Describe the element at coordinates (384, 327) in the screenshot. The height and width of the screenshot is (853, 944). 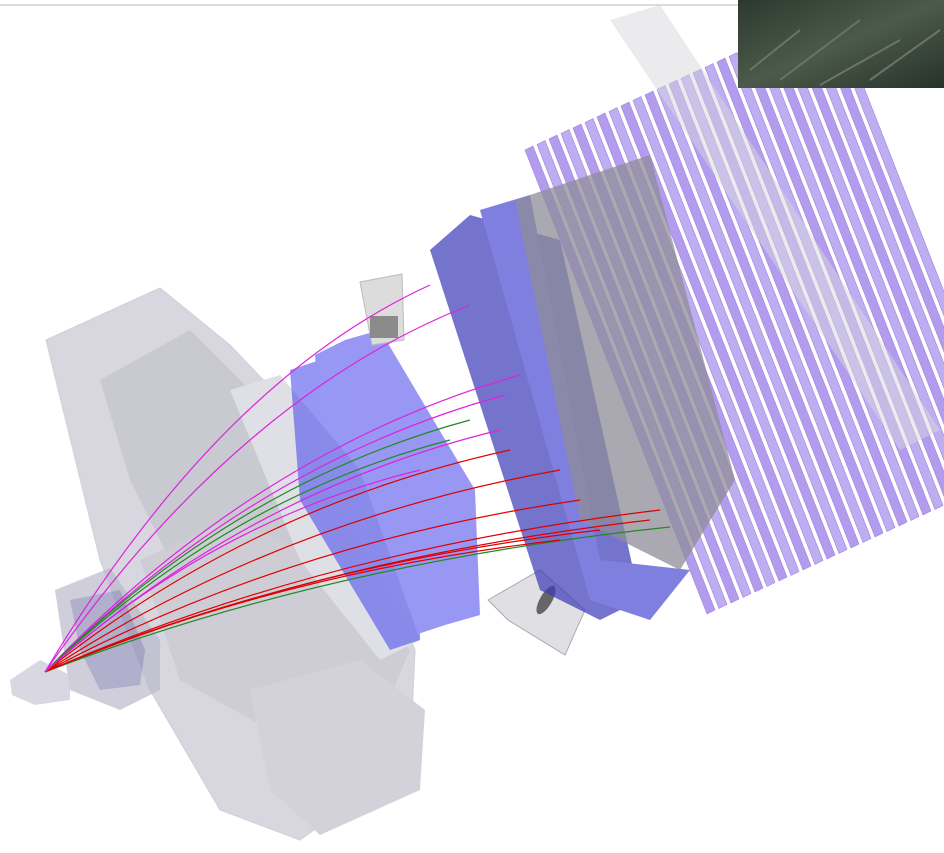
I see `box-detector-inner` at that location.